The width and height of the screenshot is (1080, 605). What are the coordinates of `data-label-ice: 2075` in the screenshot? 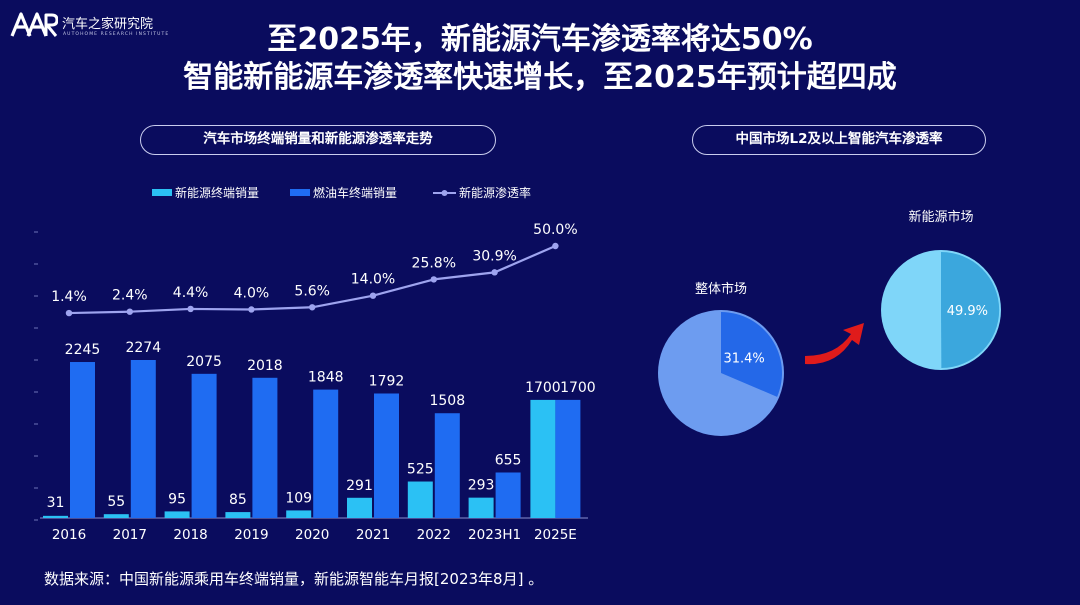 It's located at (204, 362).